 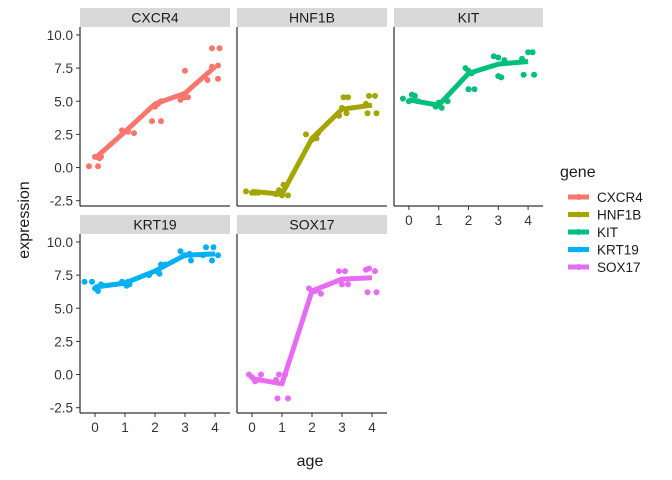 I want to click on facet-panel-sox17: SOX17 0 1 2 3 4, so click(x=311, y=325).